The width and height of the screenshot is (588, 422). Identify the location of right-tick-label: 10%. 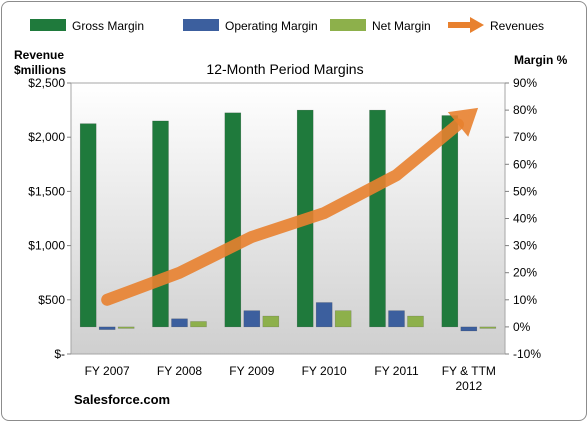
(525, 300).